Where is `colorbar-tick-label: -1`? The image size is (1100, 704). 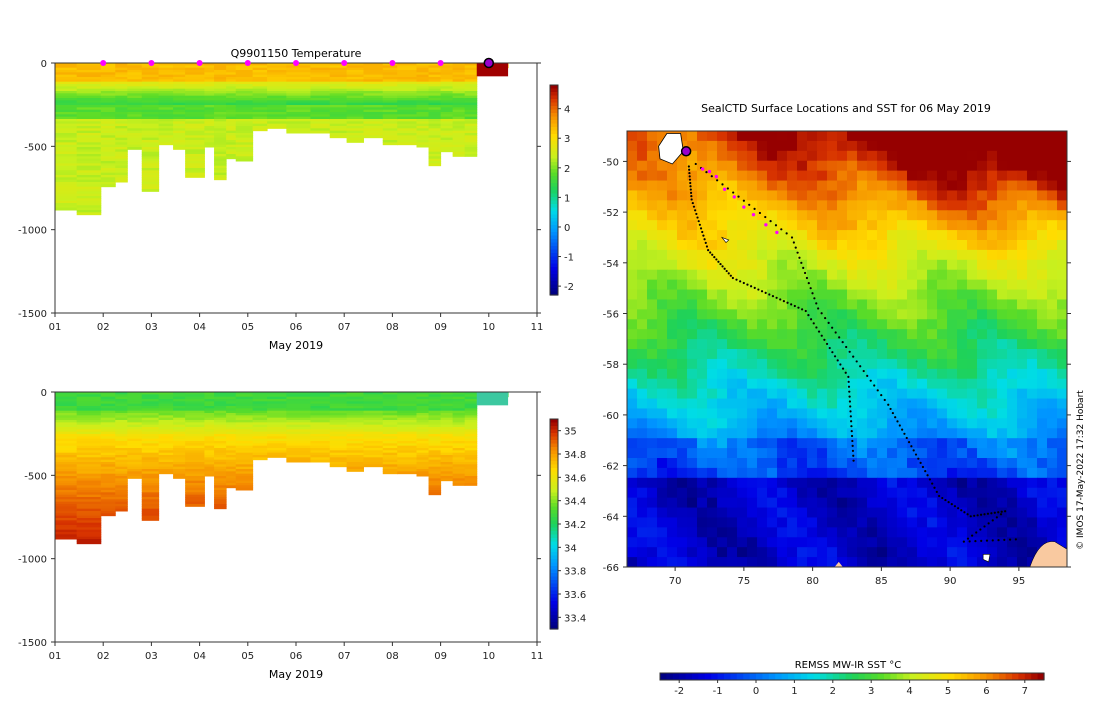 colorbar-tick-label: -1 is located at coordinates (718, 691).